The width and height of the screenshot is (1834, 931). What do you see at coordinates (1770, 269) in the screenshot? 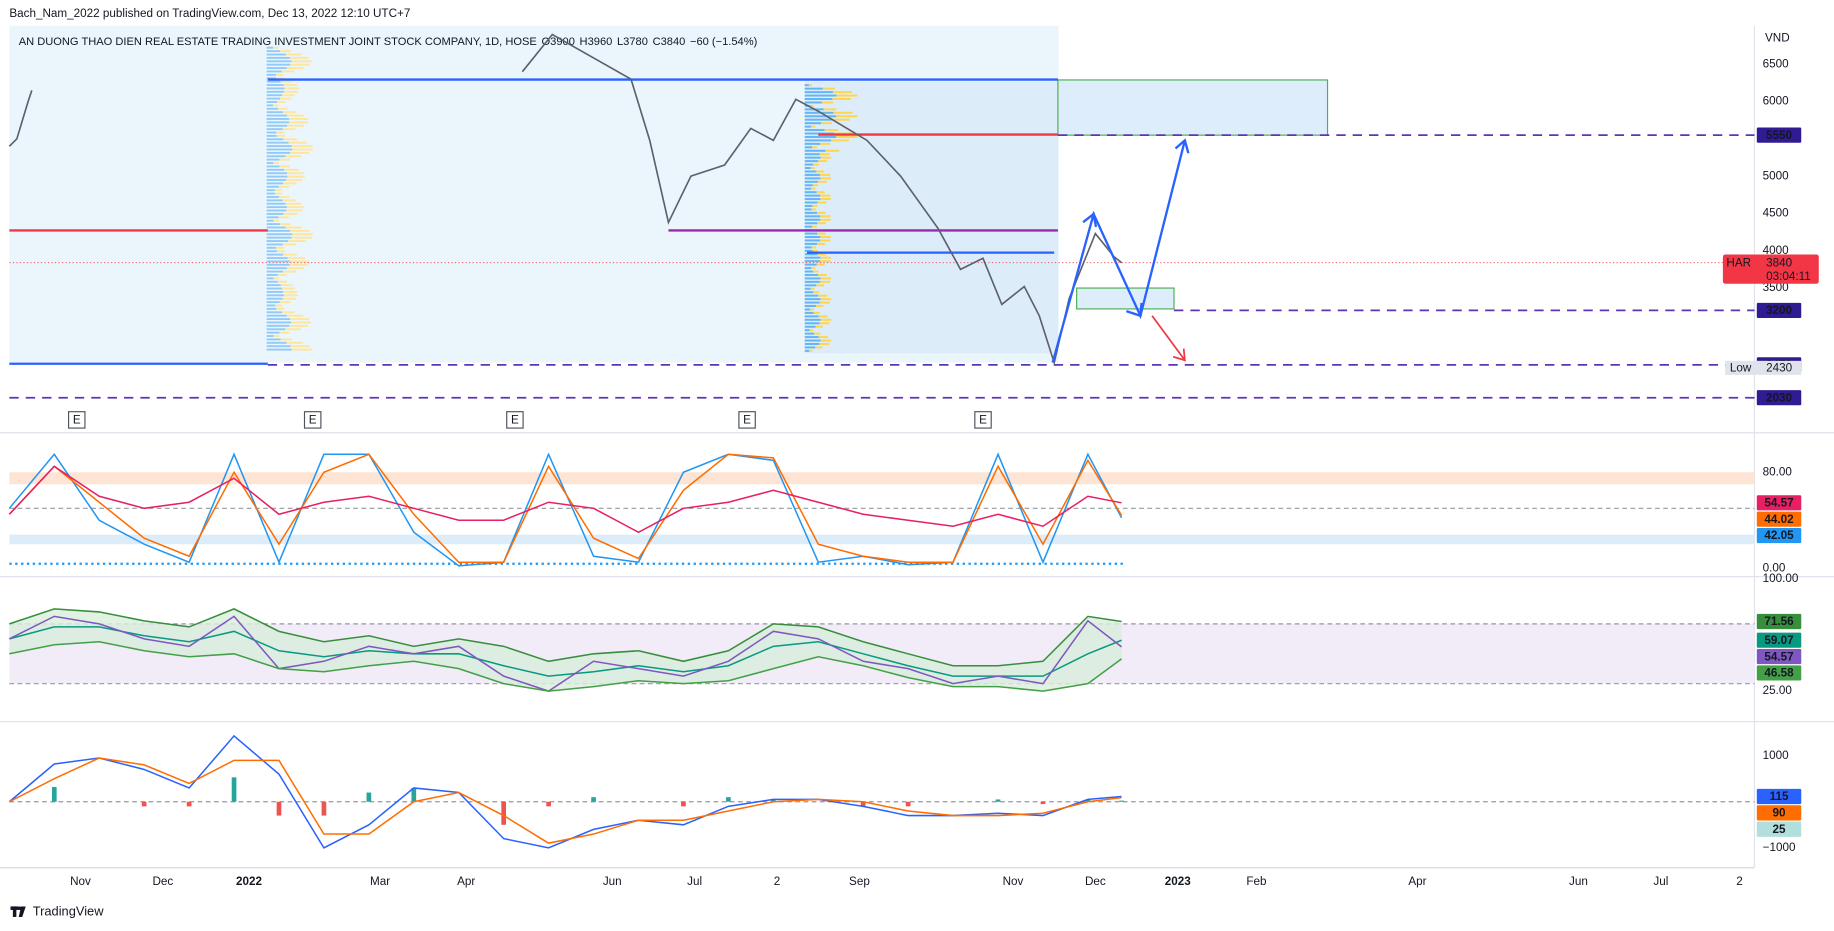
I see `last-price-box` at bounding box center [1770, 269].